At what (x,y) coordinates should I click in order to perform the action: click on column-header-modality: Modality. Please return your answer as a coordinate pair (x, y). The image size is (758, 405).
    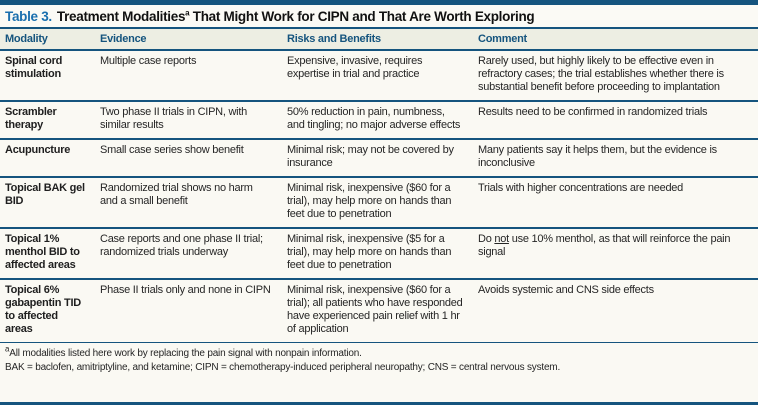
    Looking at the image, I should click on (47, 40).